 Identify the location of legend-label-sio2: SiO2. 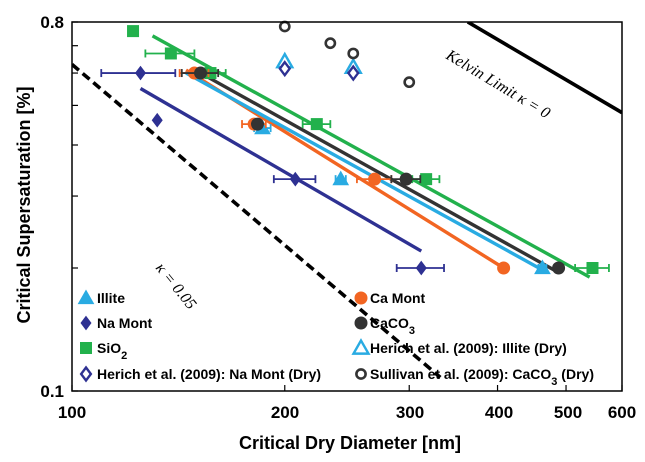
(112, 351).